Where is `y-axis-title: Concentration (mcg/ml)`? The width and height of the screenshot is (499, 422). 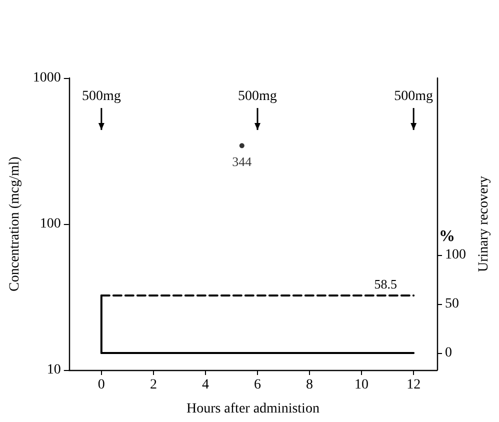
y-axis-title: Concentration (mcg/ml) is located at coordinates (15, 224).